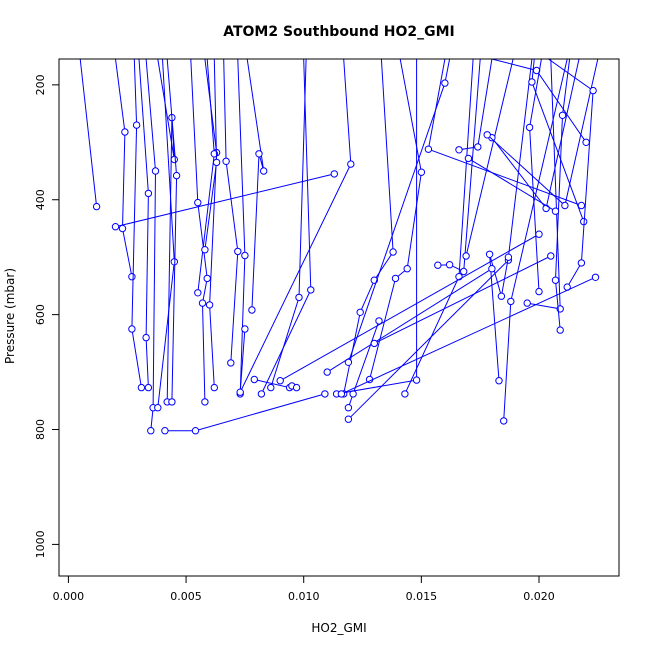 The height and width of the screenshot is (650, 650). Describe the element at coordinates (304, 589) in the screenshot. I see `x-axis: 0.000 0.005 0.010 0.015 0.020` at that location.